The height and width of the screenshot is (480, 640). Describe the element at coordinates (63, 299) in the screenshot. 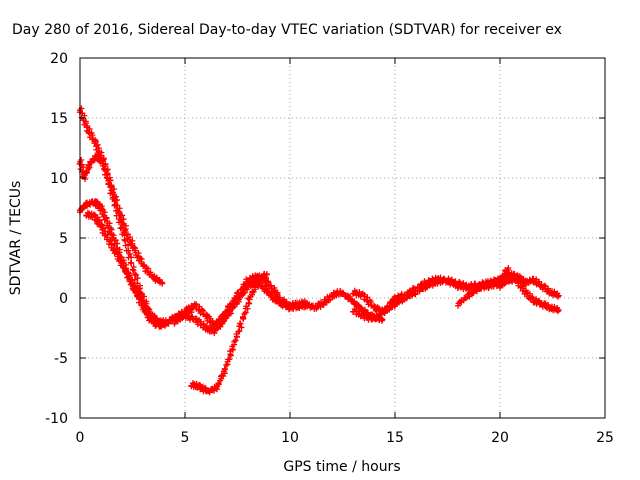

I see `y-tick-label: 0` at that location.